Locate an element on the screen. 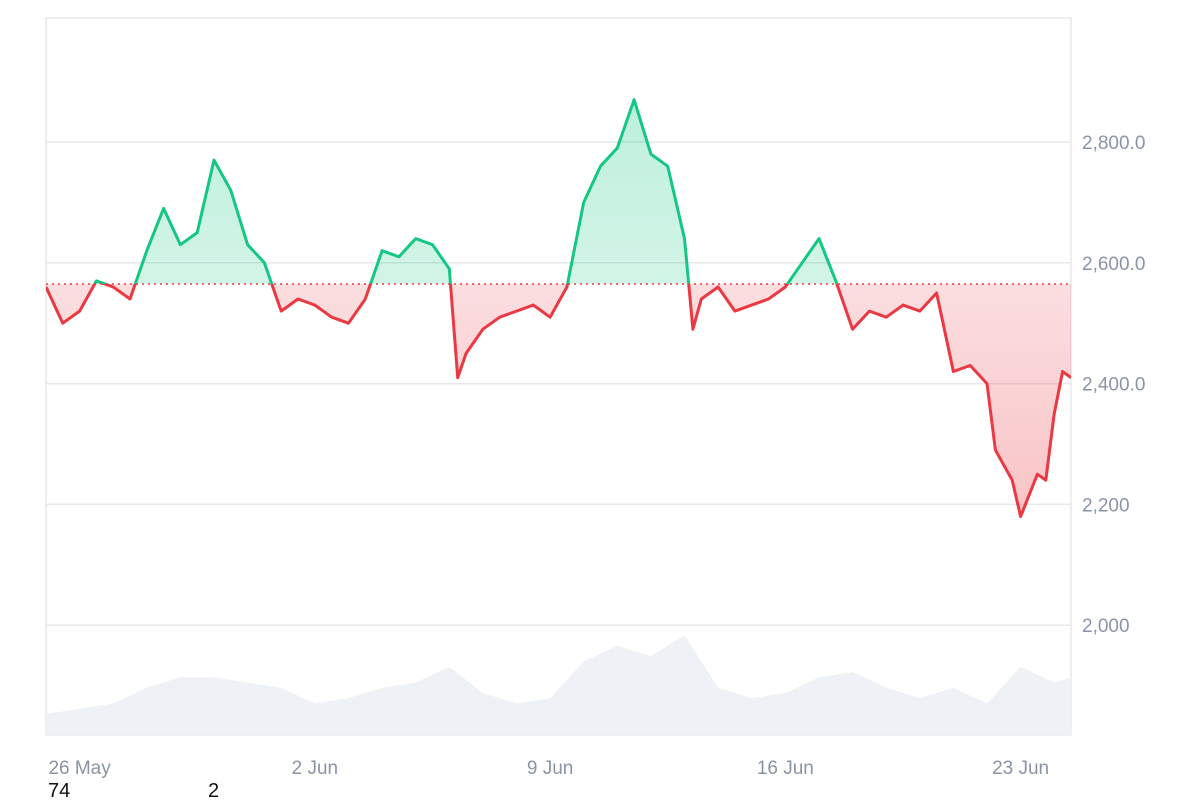 This screenshot has width=1200, height=802. volume-area is located at coordinates (558, 685).